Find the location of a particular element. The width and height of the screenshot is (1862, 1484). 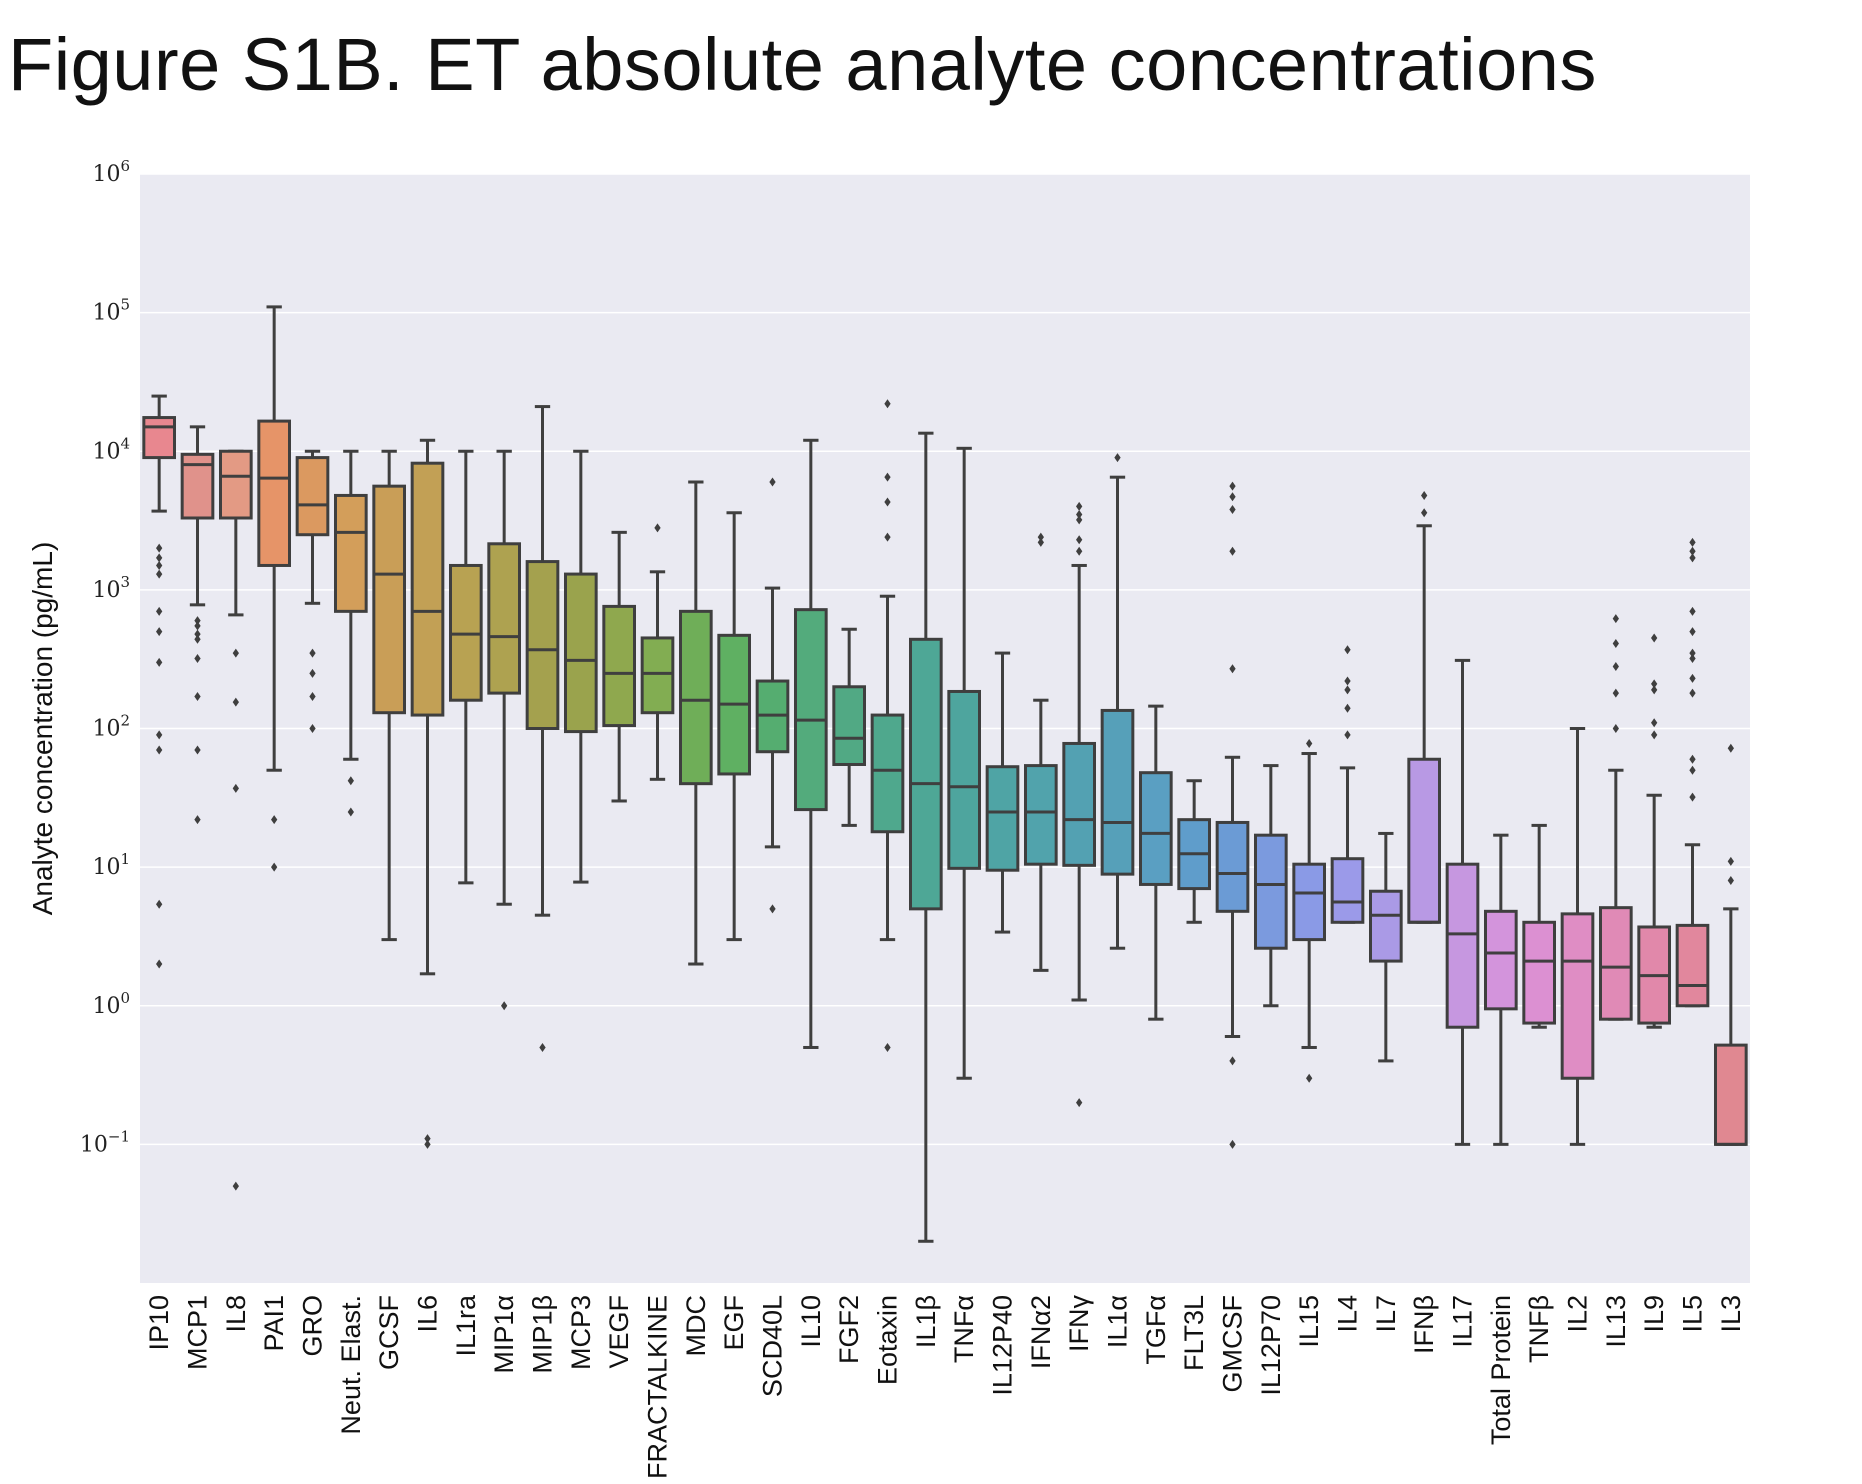

x-category-label: IFNα2 is located at coordinates (1041, 1332).